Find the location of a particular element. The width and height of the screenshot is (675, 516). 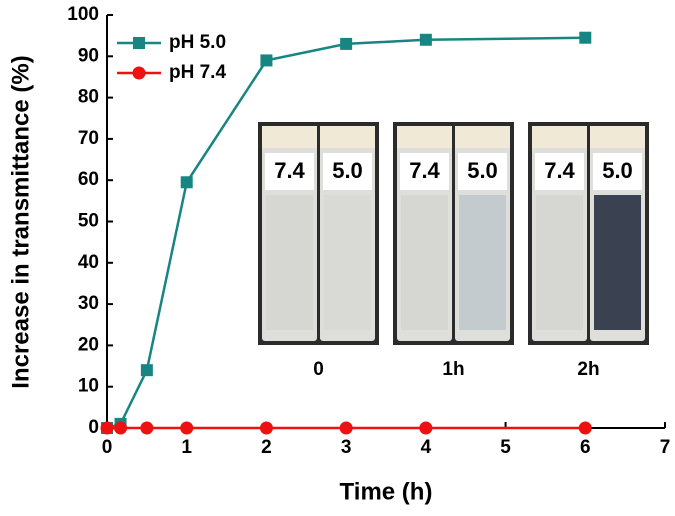

y-axis-title: Increase in transmittance (%) is located at coordinates (20, 221).